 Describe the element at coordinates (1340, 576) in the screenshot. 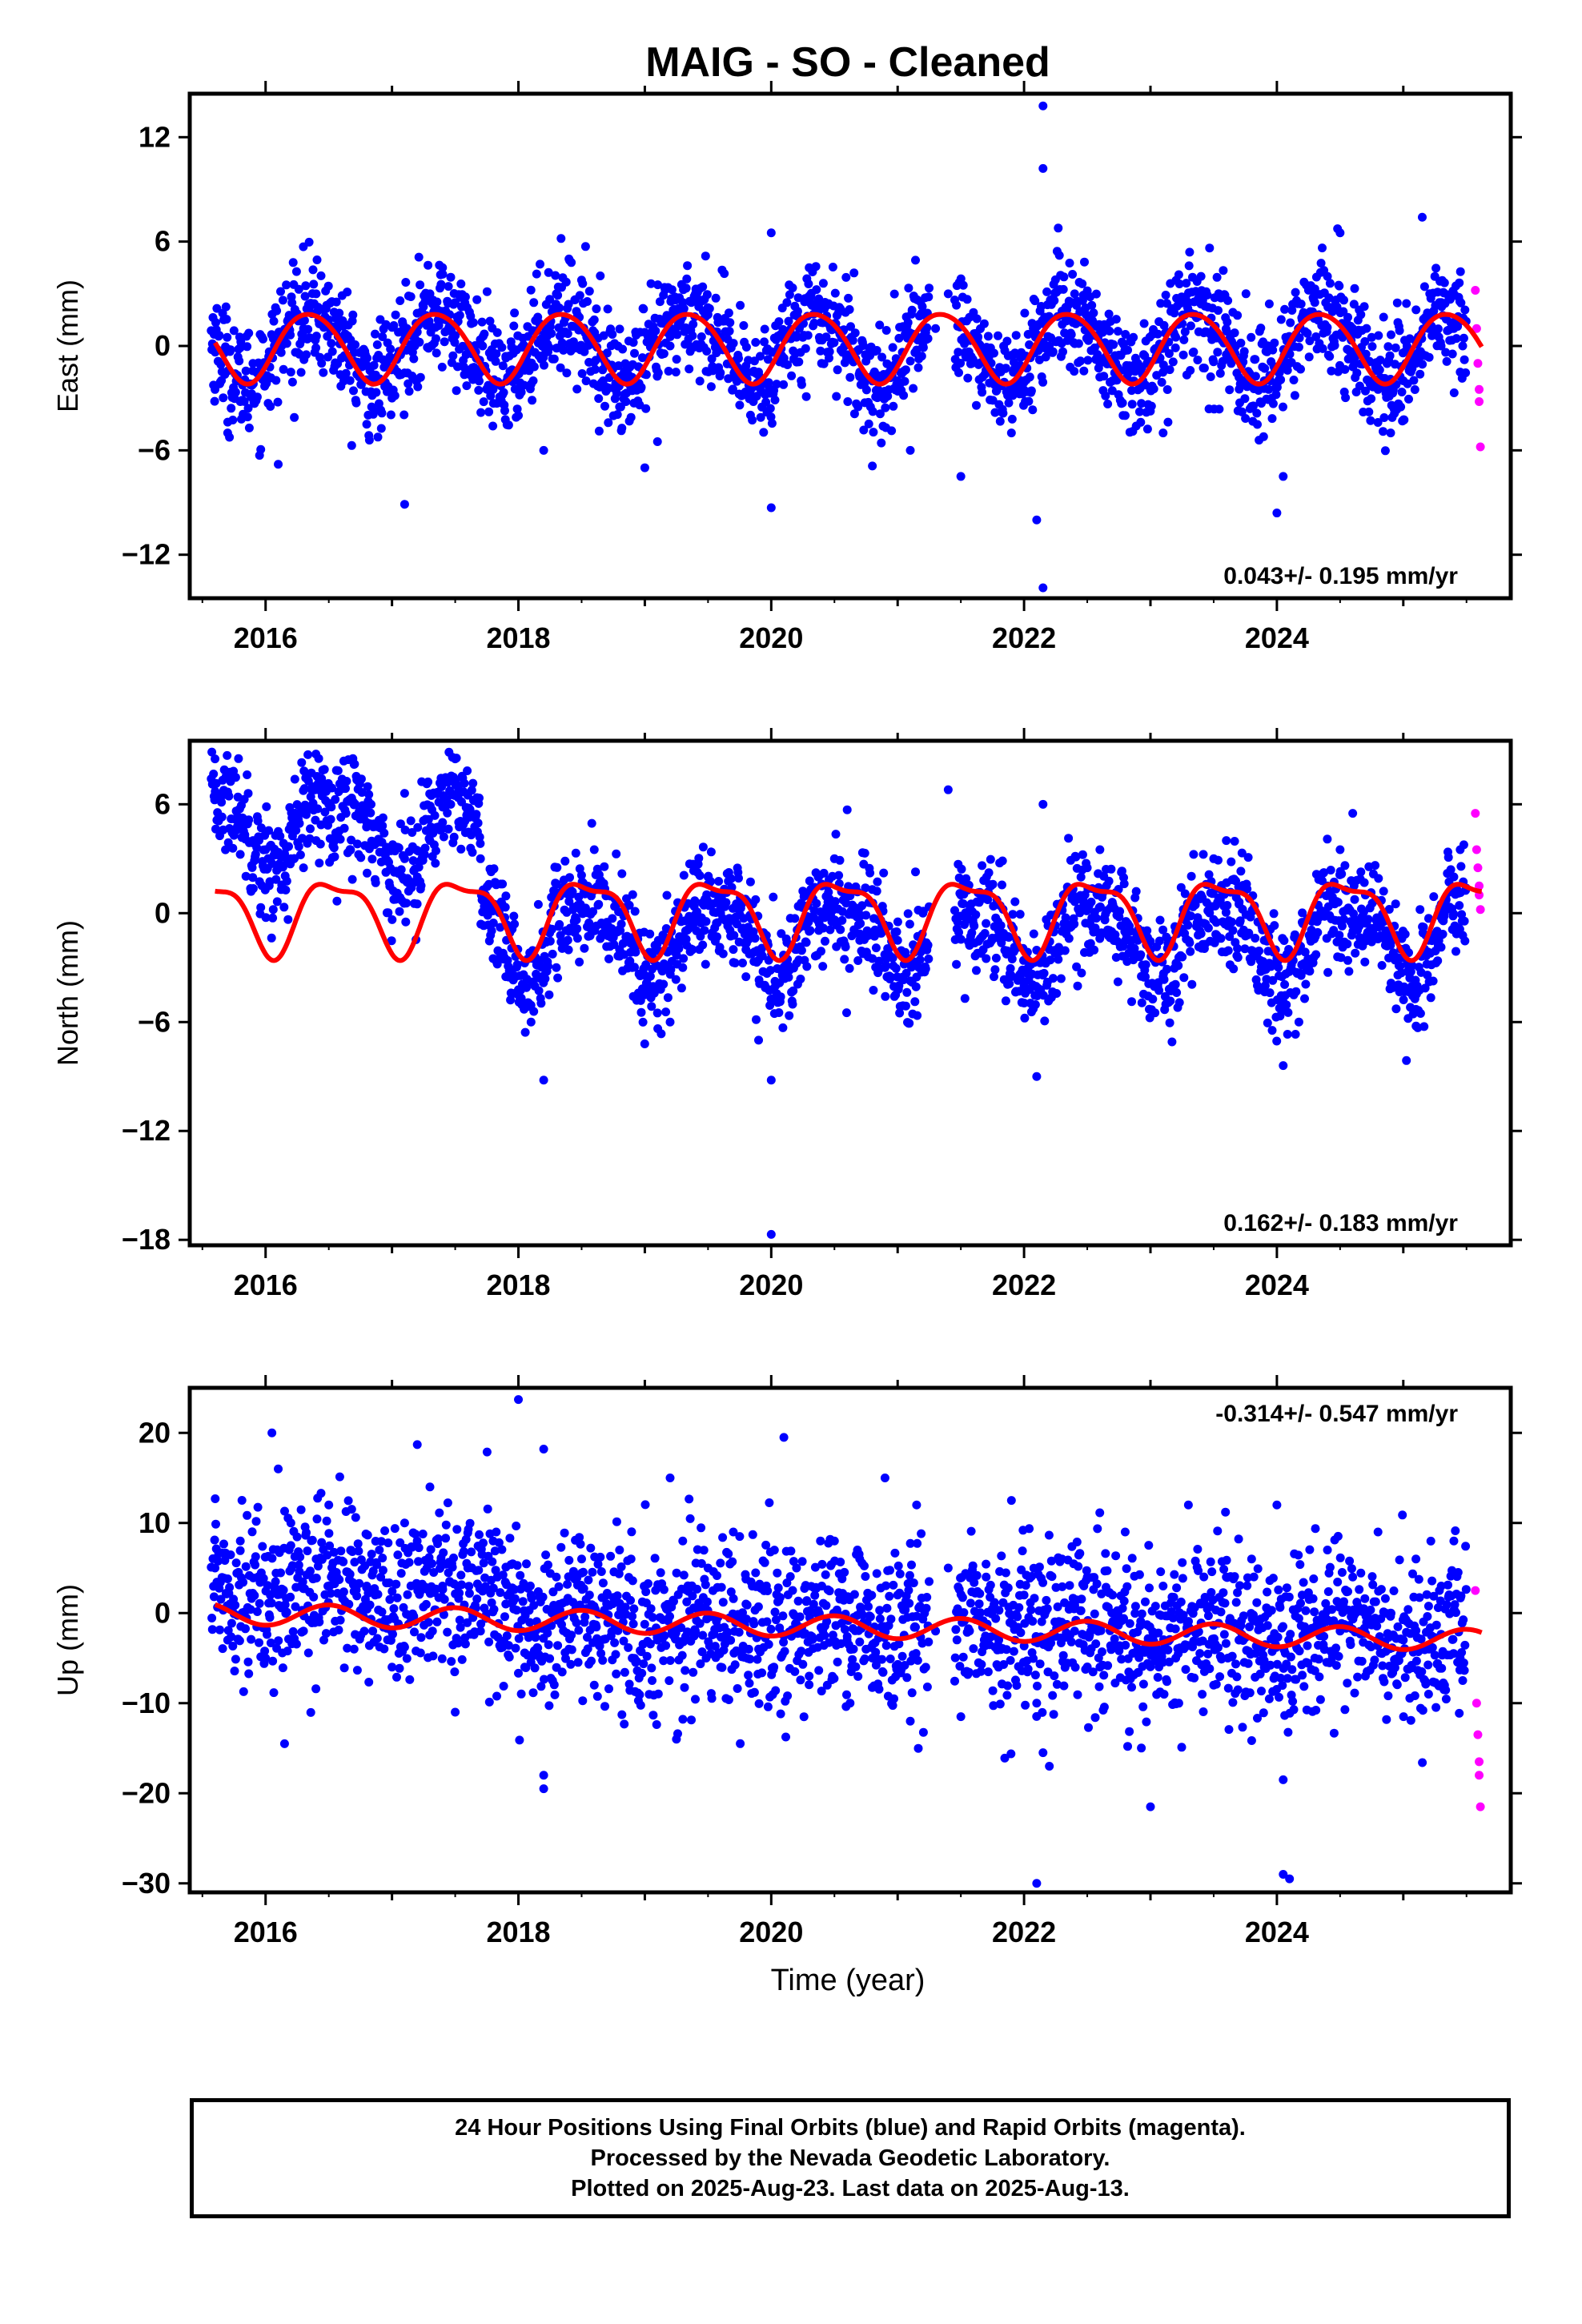

I see `east-rate-label: 0.043+/- 0.195 mm/yr` at that location.